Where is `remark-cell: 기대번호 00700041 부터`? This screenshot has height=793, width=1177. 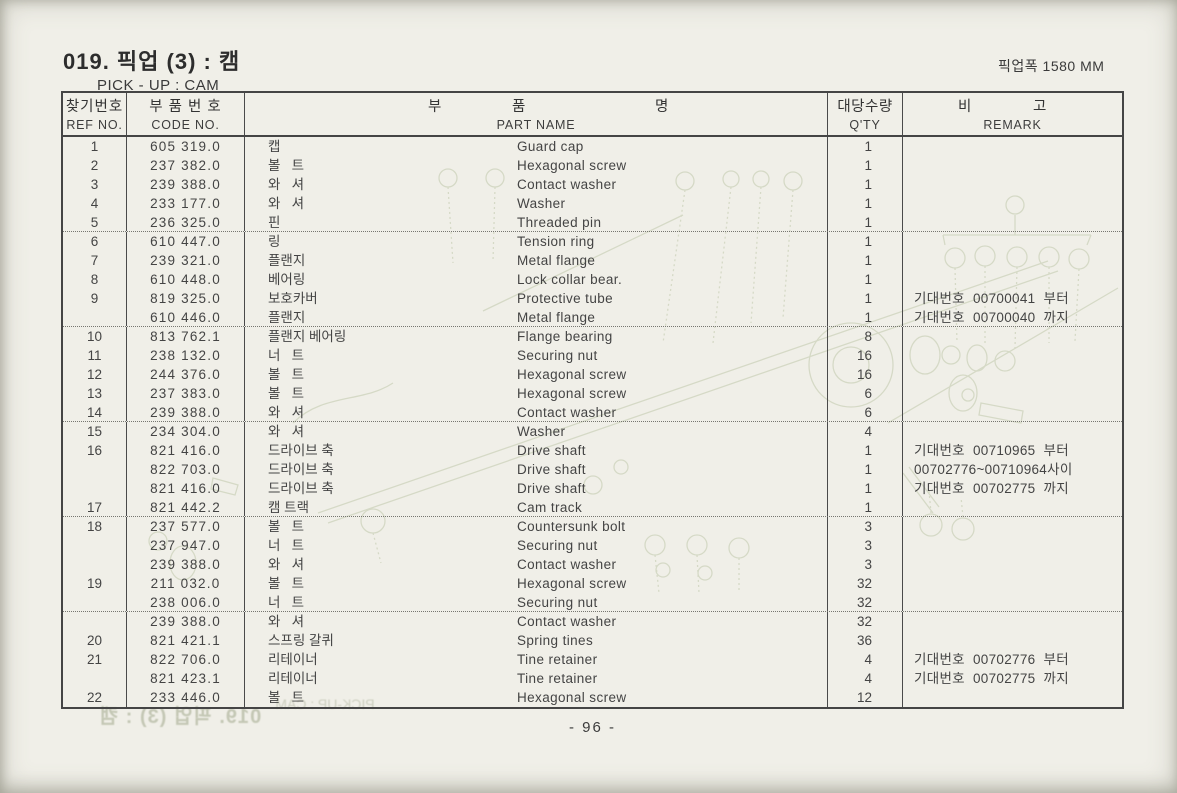
remark-cell: 기대번호 00700041 부터 is located at coordinates (991, 298).